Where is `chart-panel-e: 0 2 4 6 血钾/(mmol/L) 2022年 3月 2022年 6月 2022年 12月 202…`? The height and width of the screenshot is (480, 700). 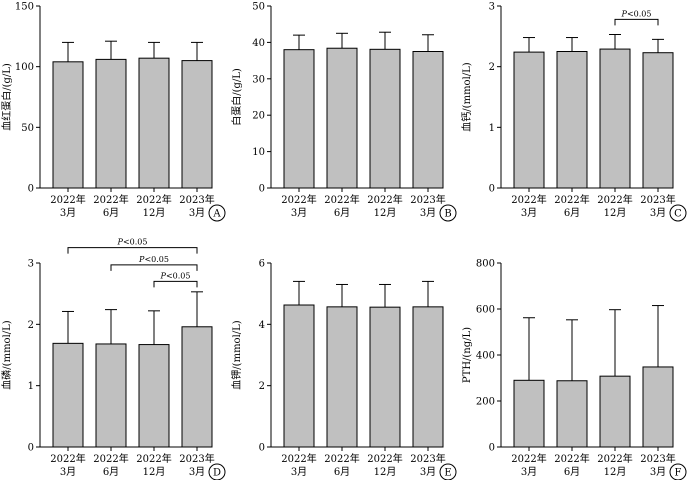
chart-panel-e: 0 2 4 6 血钾/(mmol/L) 2022年 3月 2022年 6月 2022年 12月 202… is located at coordinates (343, 369).